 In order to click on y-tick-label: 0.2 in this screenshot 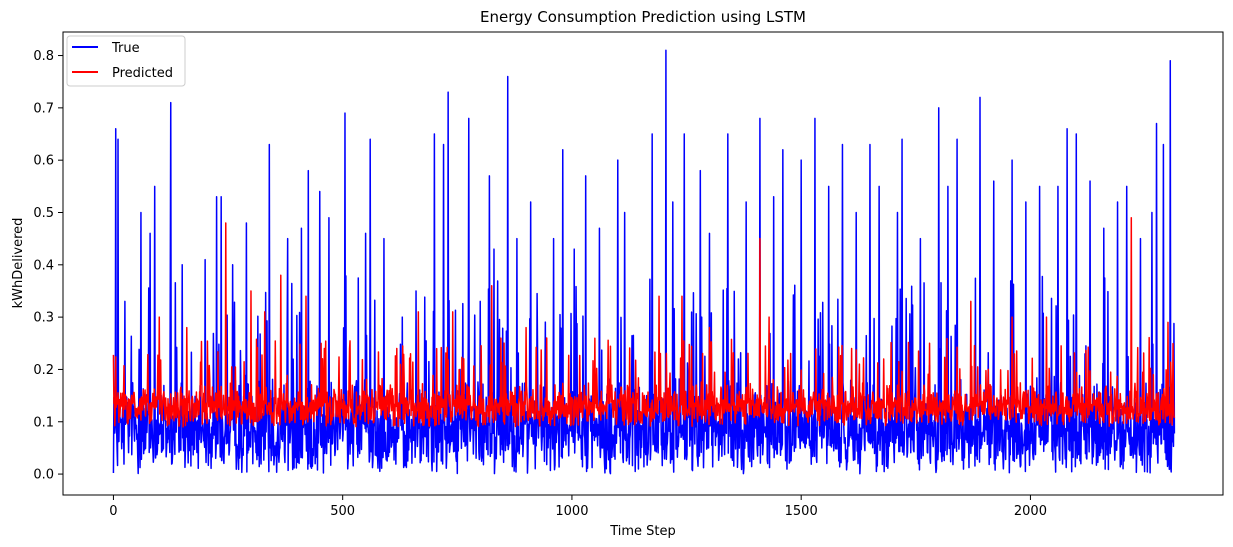, I will do `click(43, 370)`.